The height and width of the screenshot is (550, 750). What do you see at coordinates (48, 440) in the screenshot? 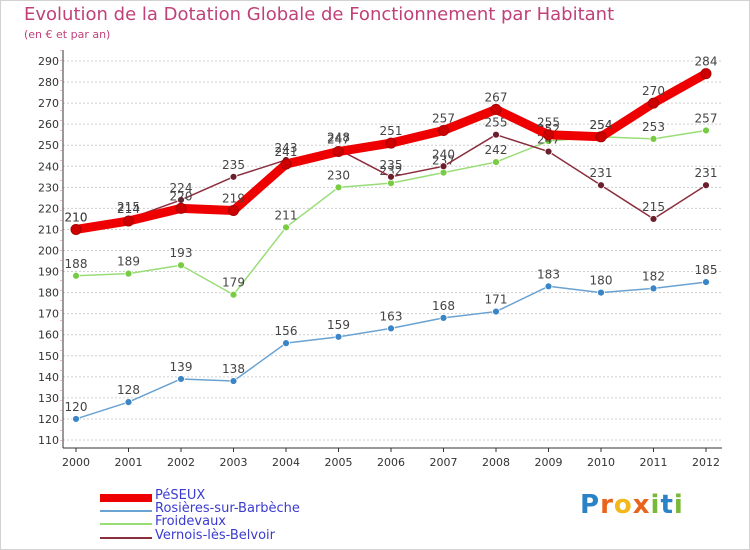
I see `y-tick-label: 110` at bounding box center [48, 440].